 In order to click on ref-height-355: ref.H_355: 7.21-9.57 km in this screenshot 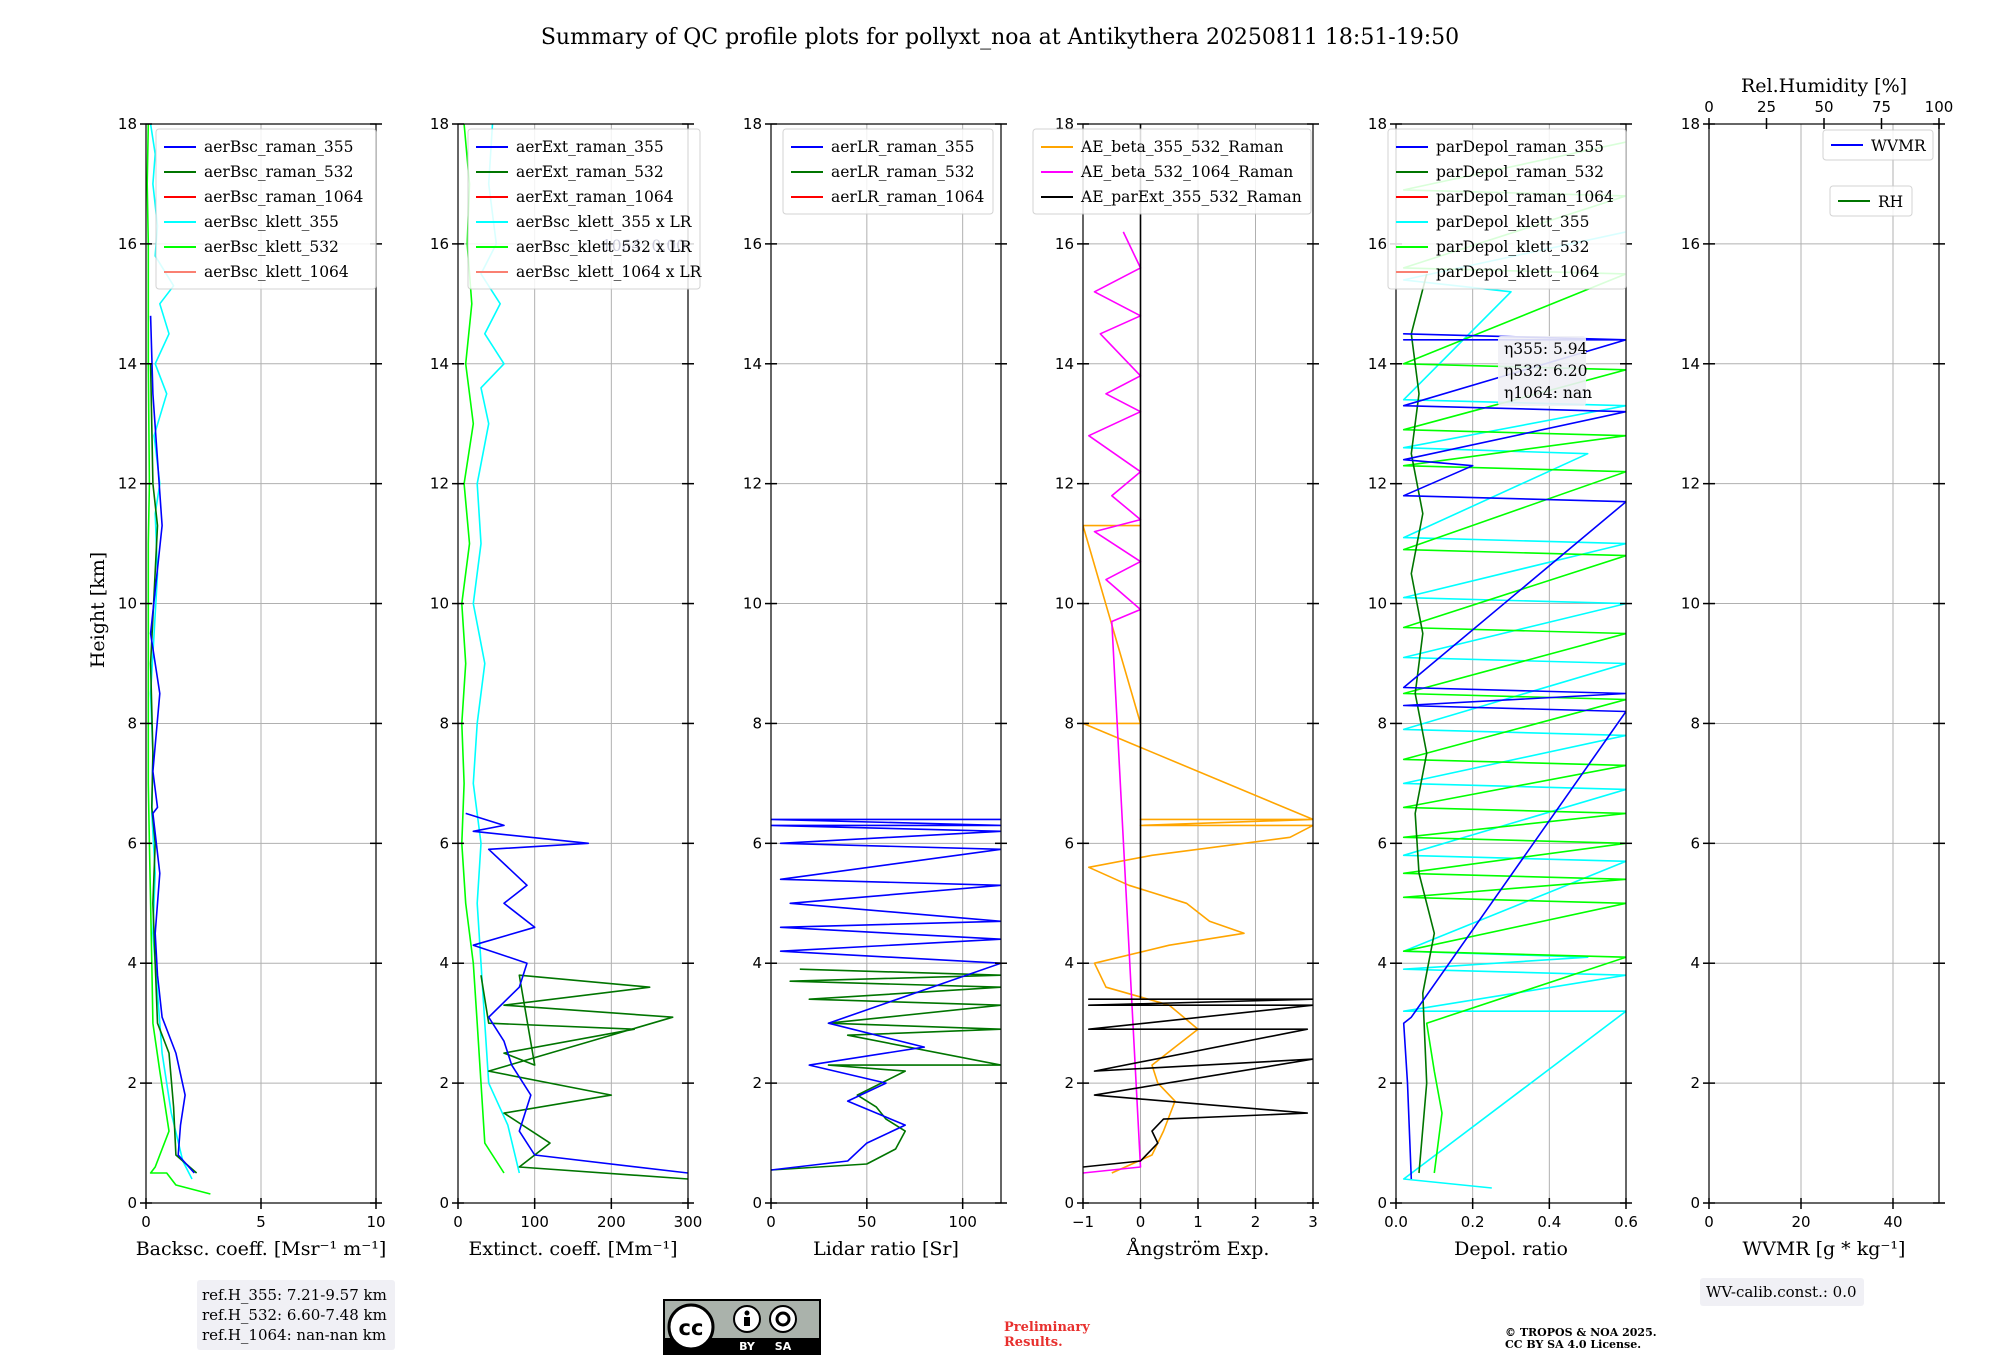, I will do `click(294, 1295)`.